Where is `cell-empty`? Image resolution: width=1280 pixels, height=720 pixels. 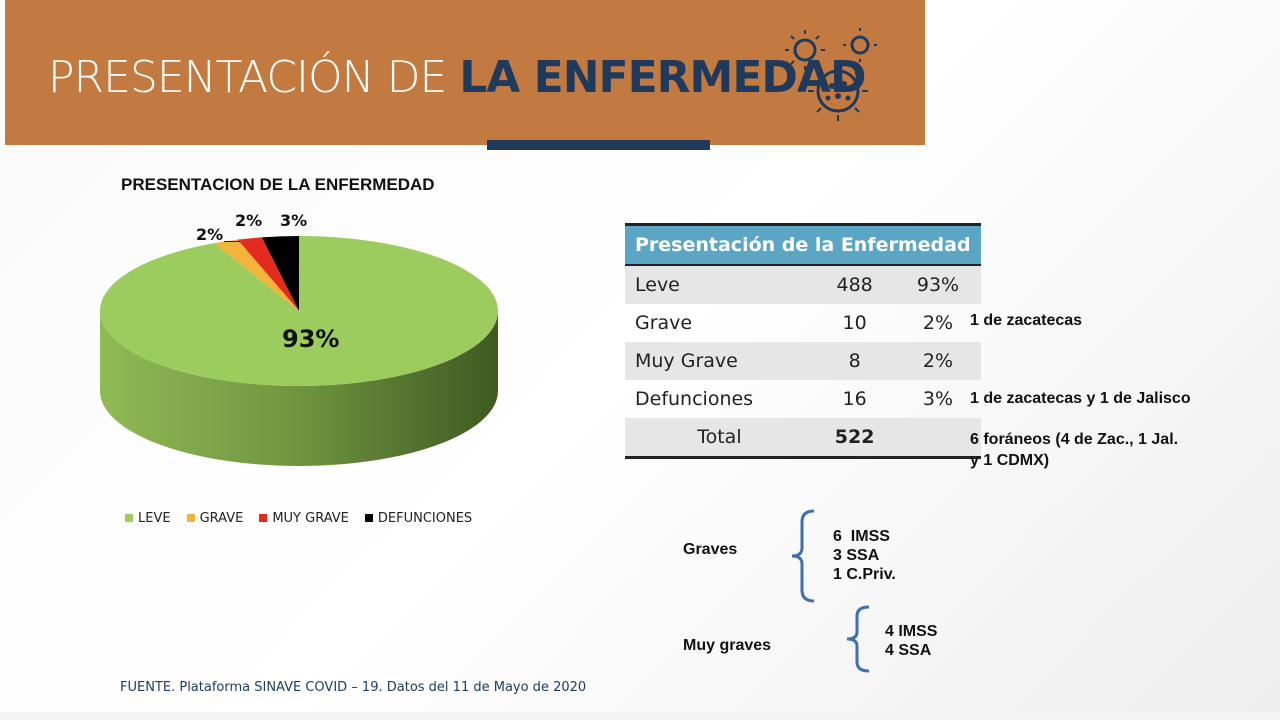
cell-empty is located at coordinates (938, 438).